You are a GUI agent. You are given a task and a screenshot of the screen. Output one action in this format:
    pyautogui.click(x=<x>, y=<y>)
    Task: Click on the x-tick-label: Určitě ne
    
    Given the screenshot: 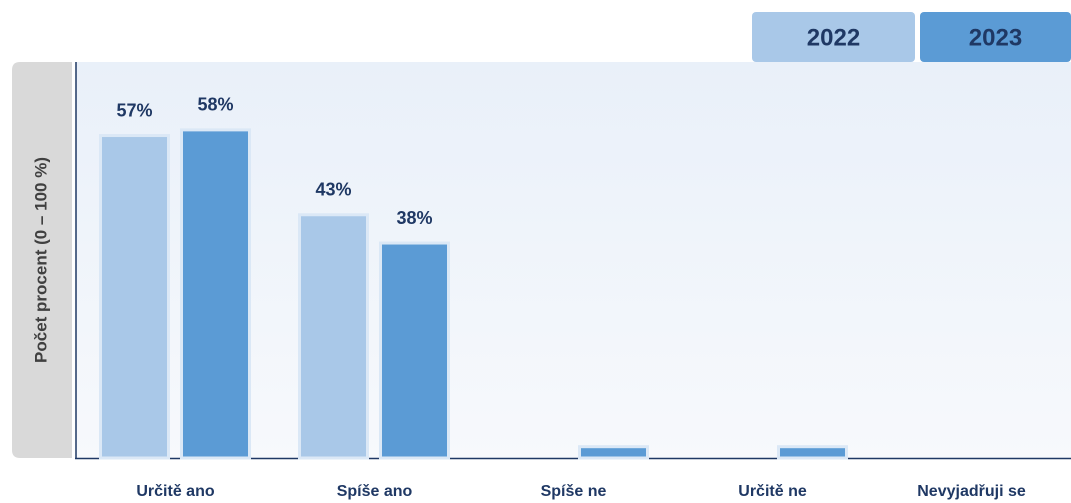 What is the action you would take?
    pyautogui.click(x=772, y=491)
    